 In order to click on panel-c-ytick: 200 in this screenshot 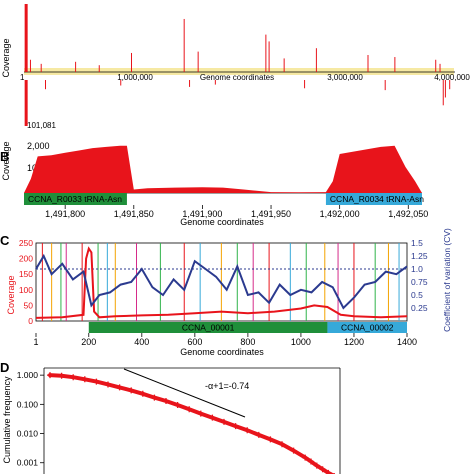, I will do `click(26, 259)`.